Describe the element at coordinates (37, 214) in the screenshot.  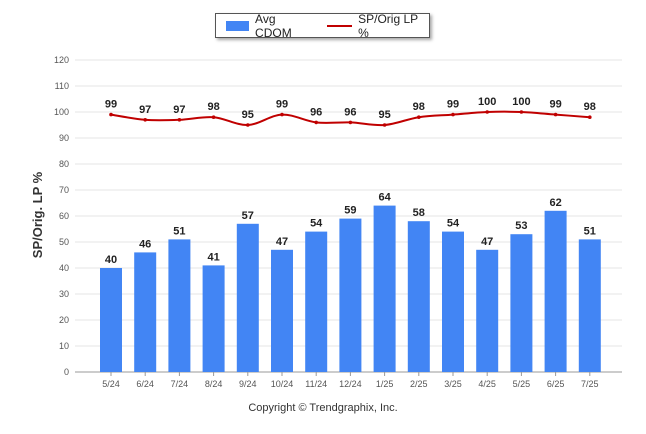
I see `y-axis-label: SP/Orig. LP %` at that location.